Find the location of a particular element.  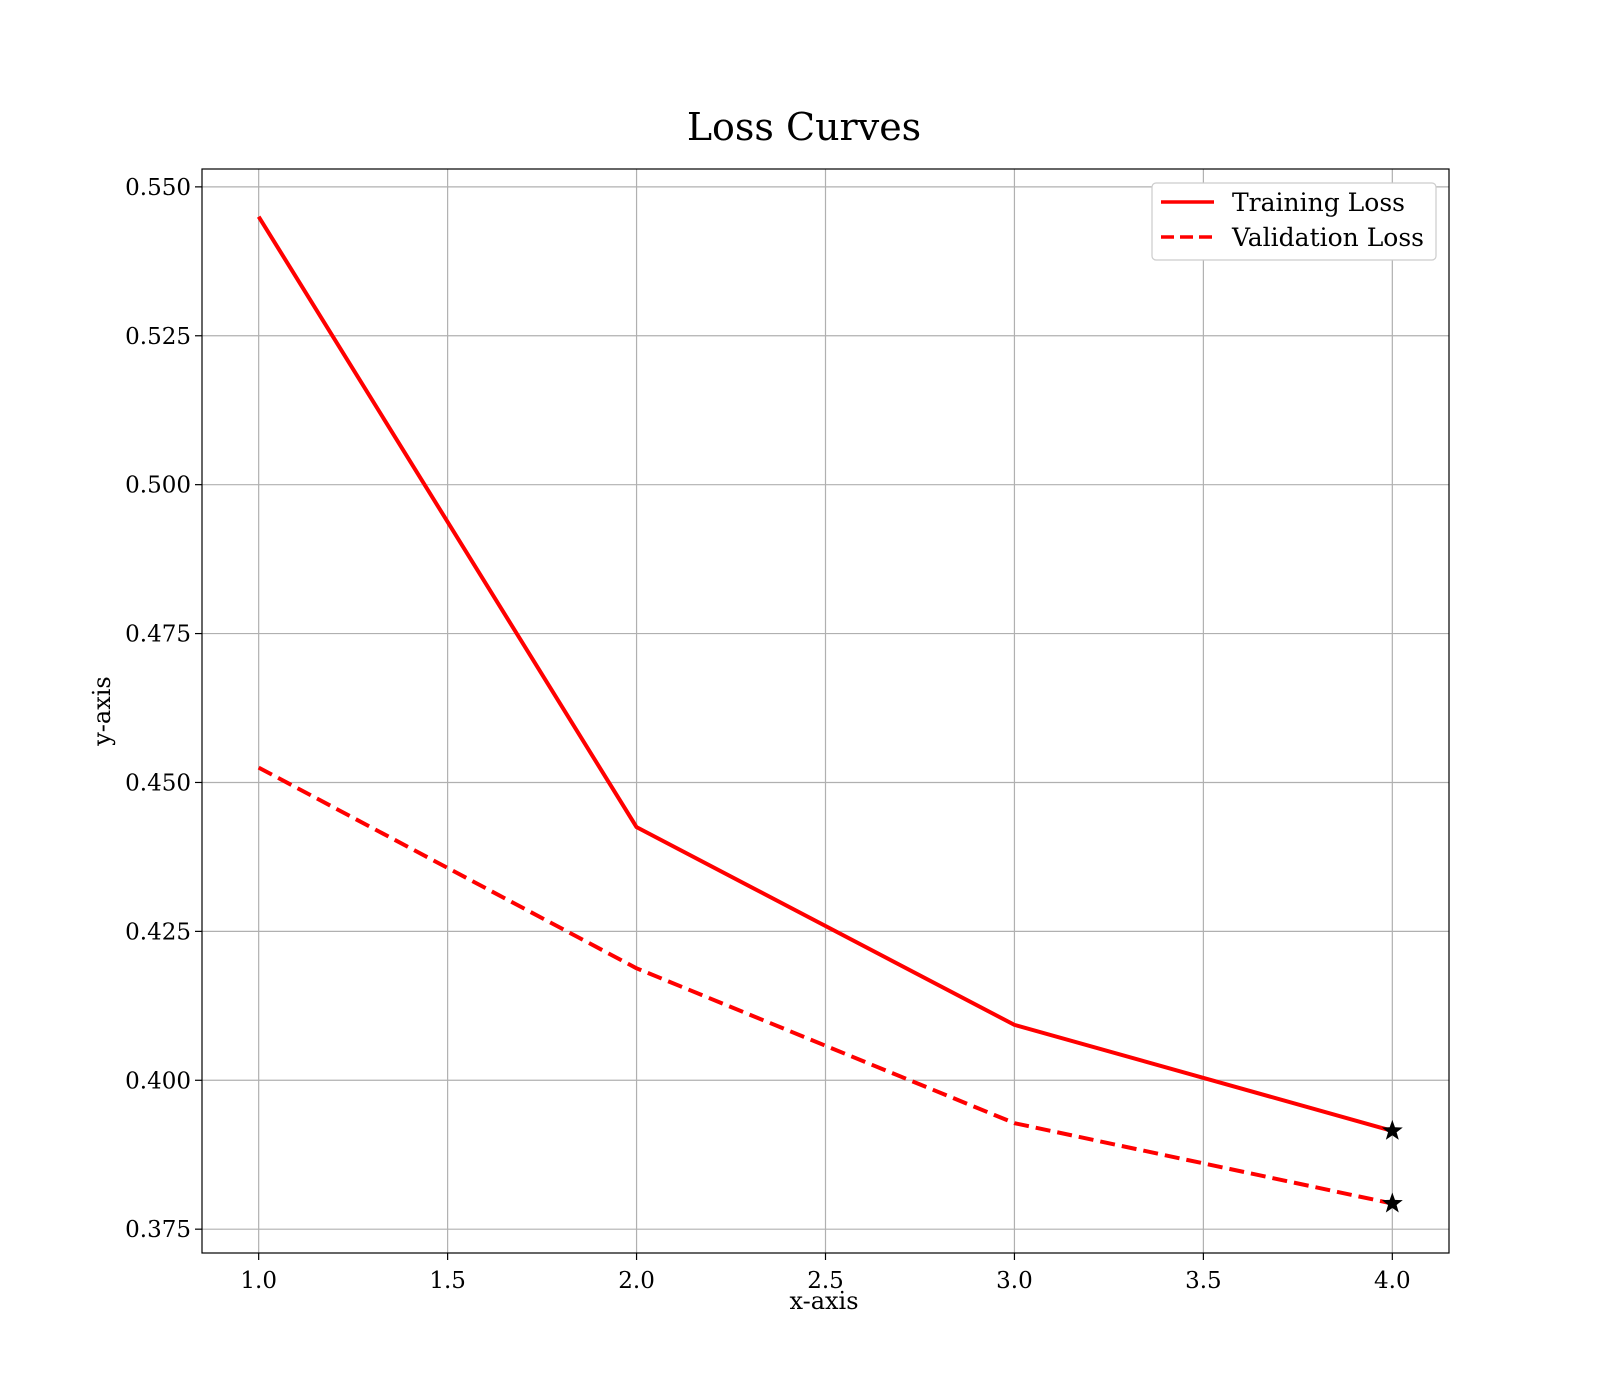

x-tick-label: 1.0 is located at coordinates (258, 1281).